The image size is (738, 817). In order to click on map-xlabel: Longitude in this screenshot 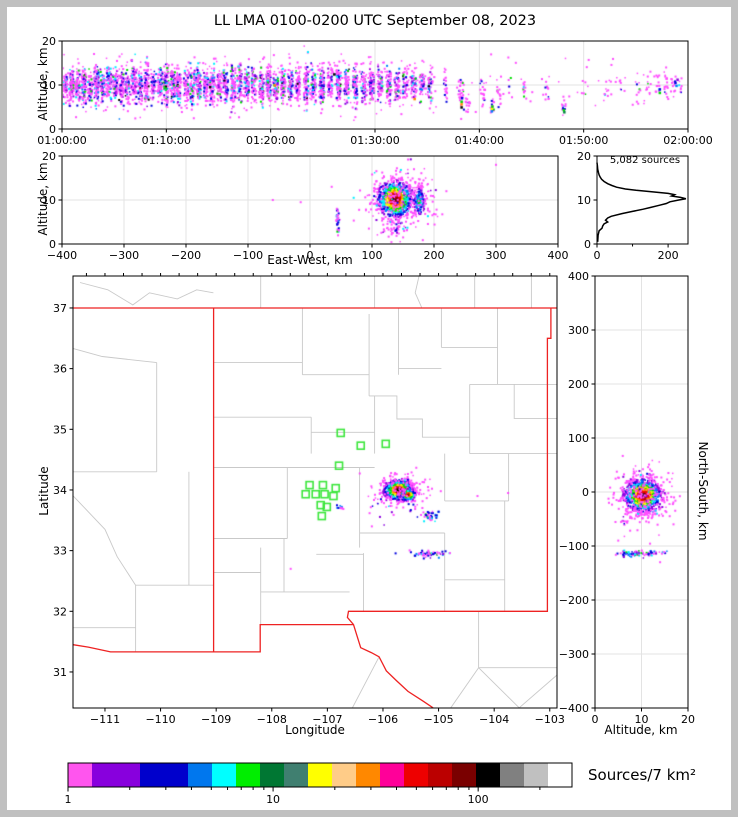, I will do `click(315, 730)`.